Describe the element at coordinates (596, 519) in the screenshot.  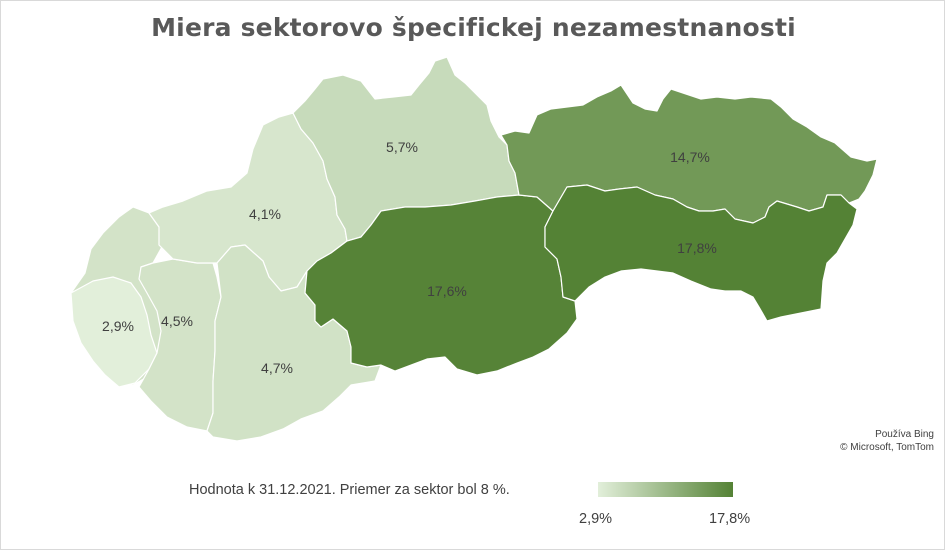
I see `legend-min-label: 2,9%` at that location.